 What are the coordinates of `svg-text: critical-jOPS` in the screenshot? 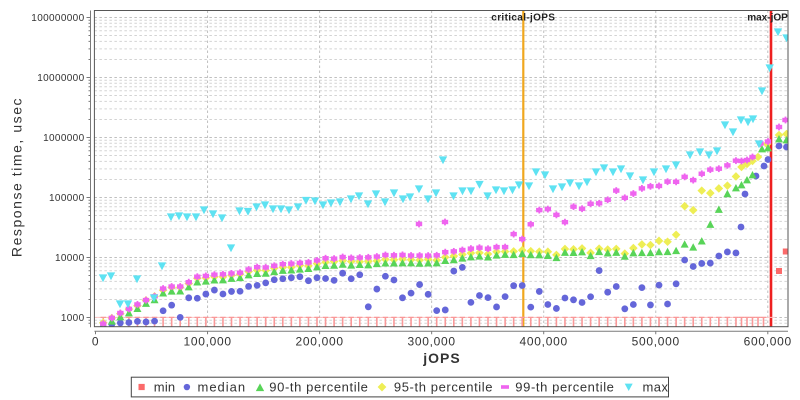 It's located at (523, 18).